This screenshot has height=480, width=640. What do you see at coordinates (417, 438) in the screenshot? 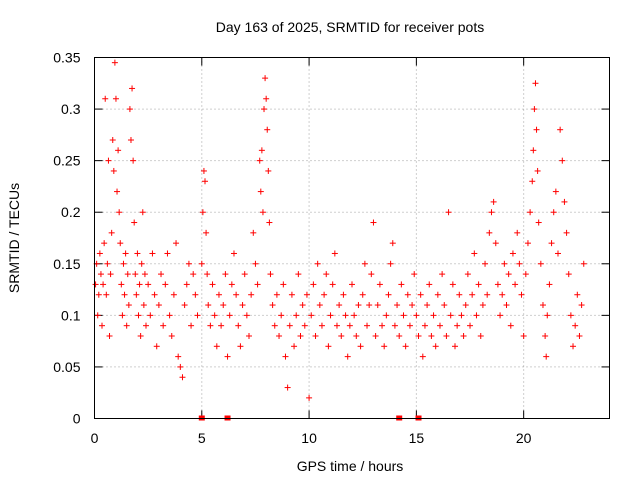
I see `x-tick-label: 15` at bounding box center [417, 438].